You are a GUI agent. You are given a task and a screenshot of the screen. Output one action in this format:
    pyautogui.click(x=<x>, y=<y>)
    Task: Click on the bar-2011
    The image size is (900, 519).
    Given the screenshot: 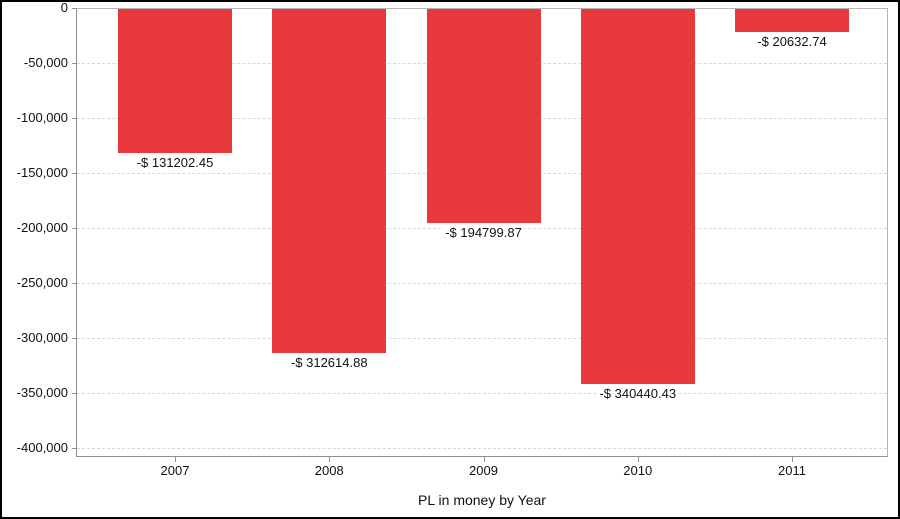 What is the action you would take?
    pyautogui.click(x=792, y=20)
    